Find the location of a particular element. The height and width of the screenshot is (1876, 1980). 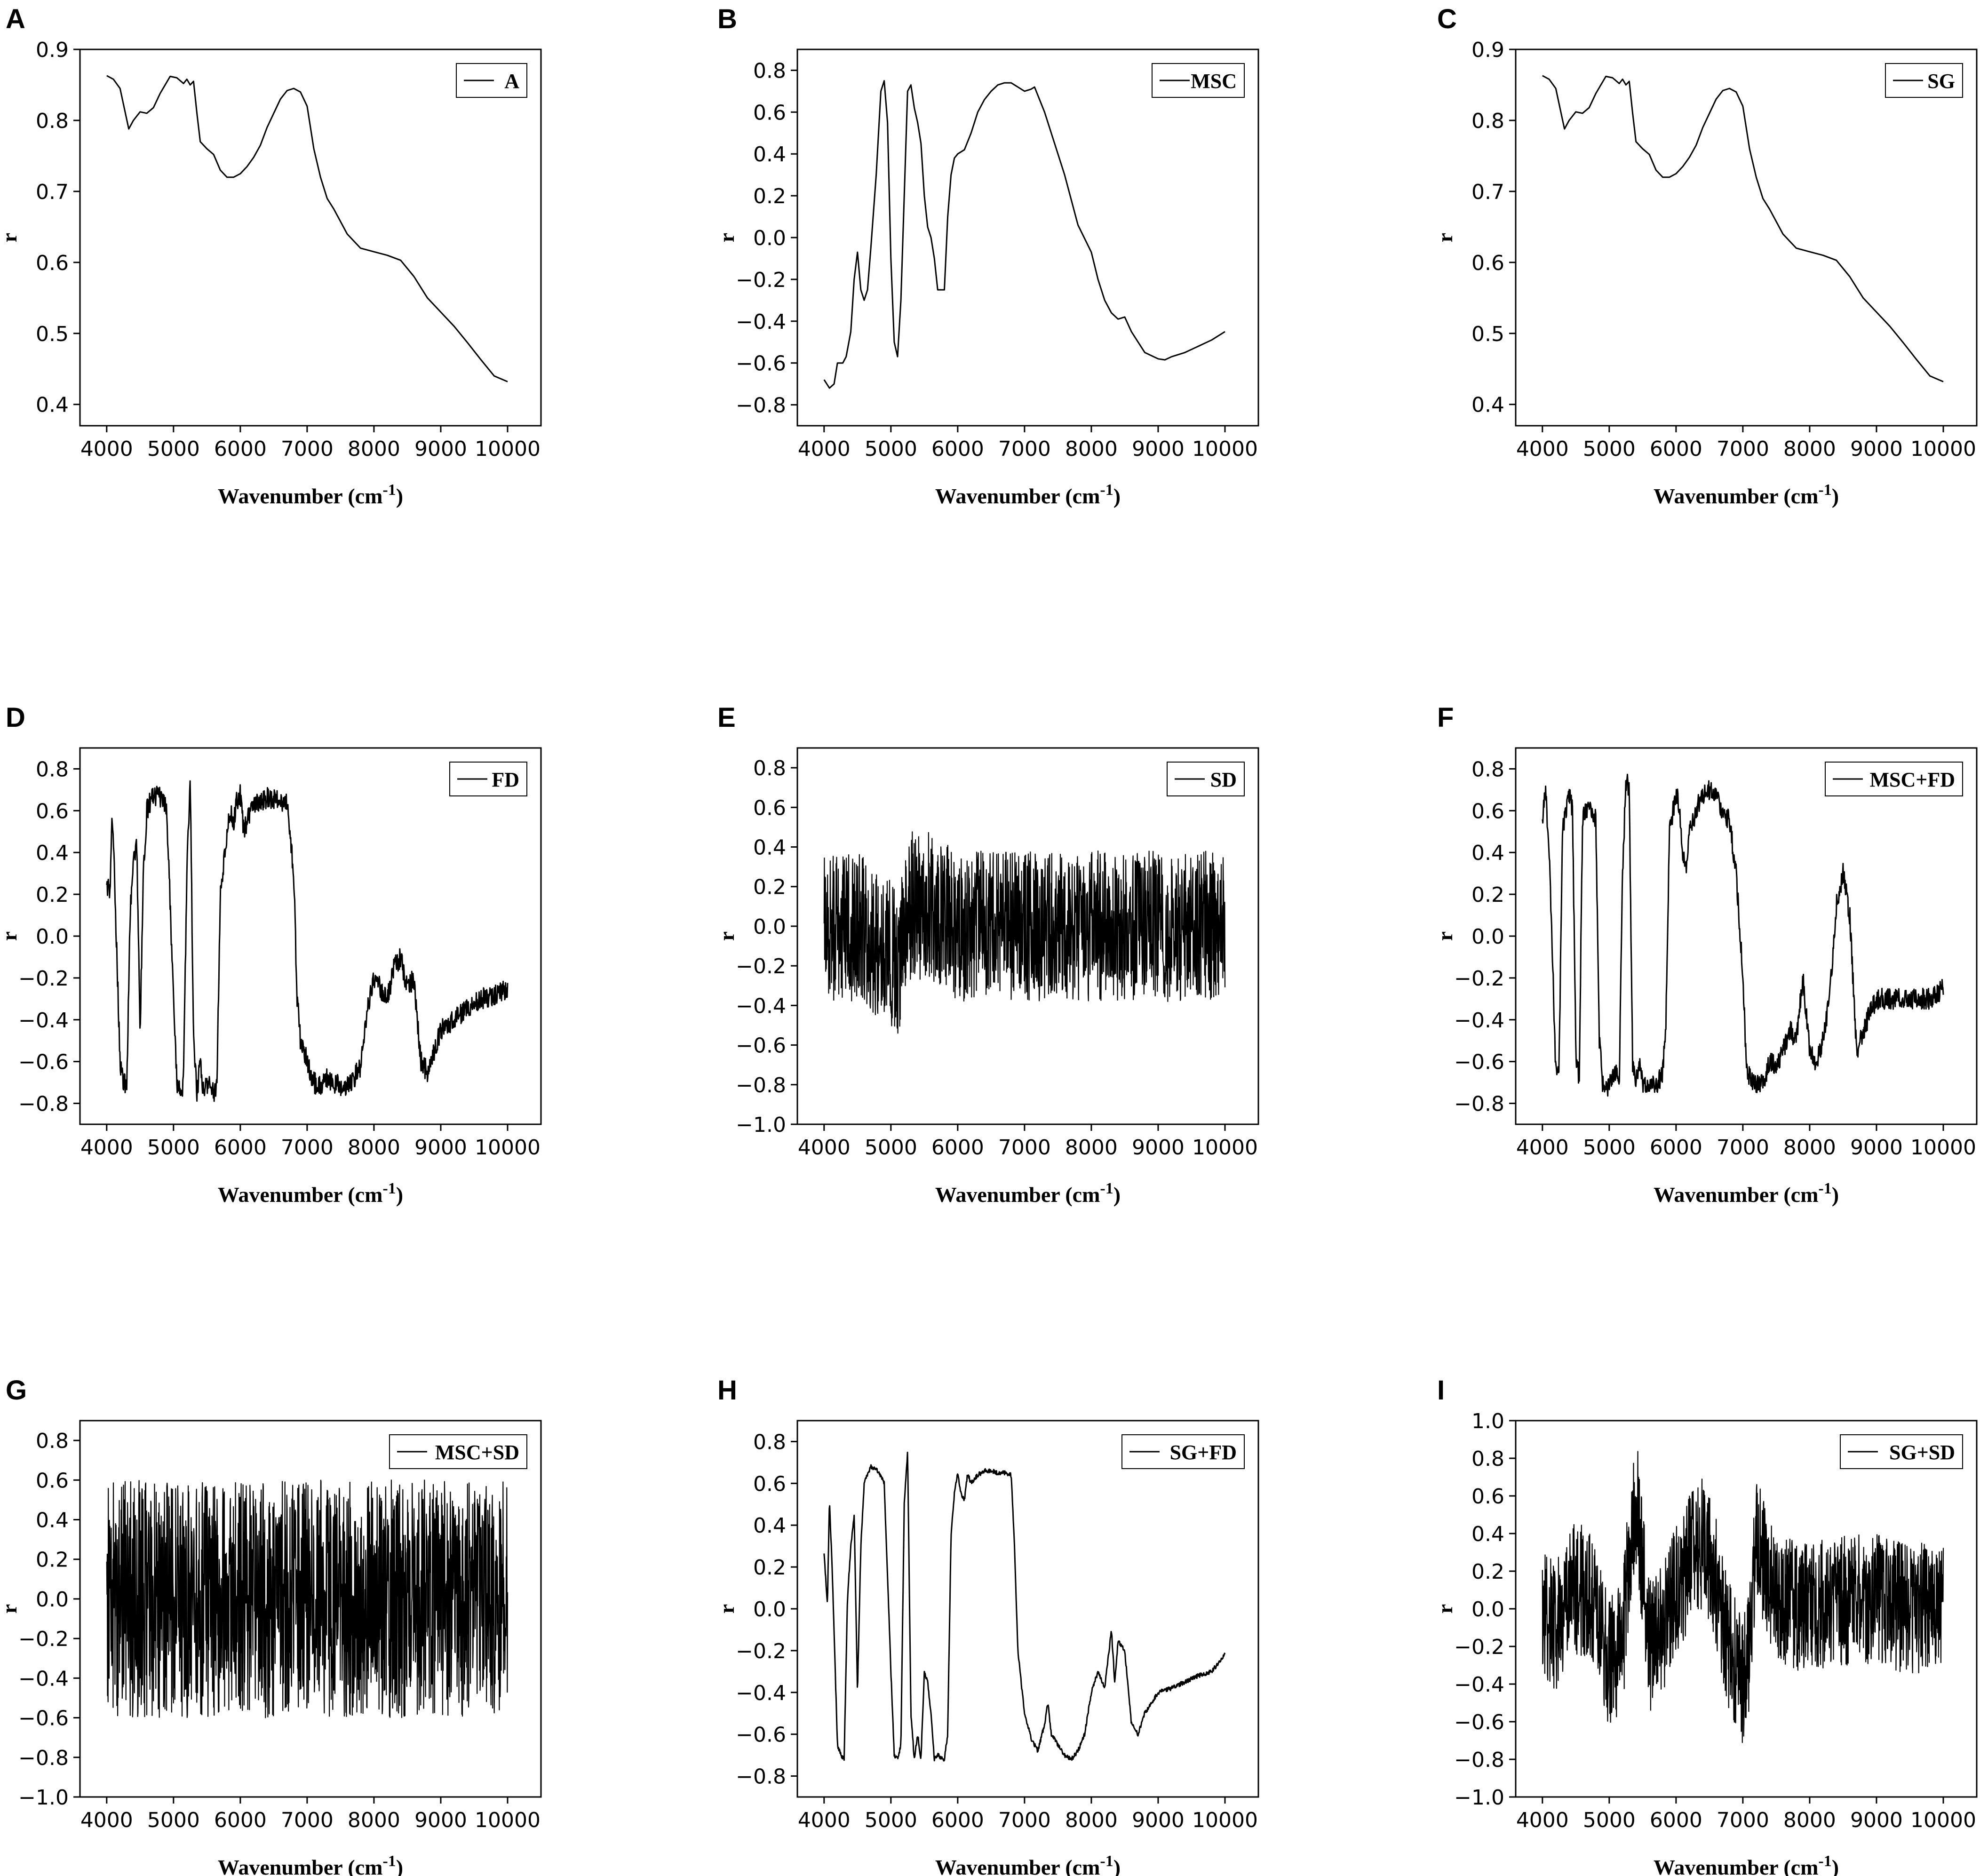

legend-label: MSC is located at coordinates (1214, 81).